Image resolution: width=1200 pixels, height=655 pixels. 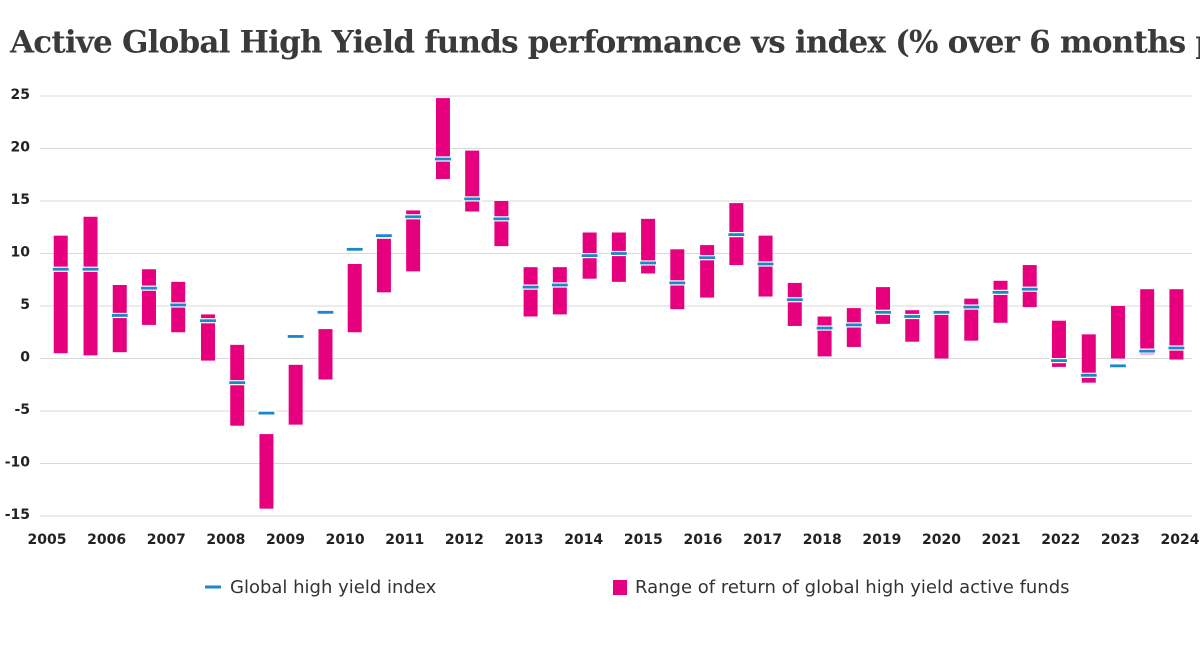 What do you see at coordinates (17, 515) in the screenshot?
I see `y-tick-label: -15` at bounding box center [17, 515].